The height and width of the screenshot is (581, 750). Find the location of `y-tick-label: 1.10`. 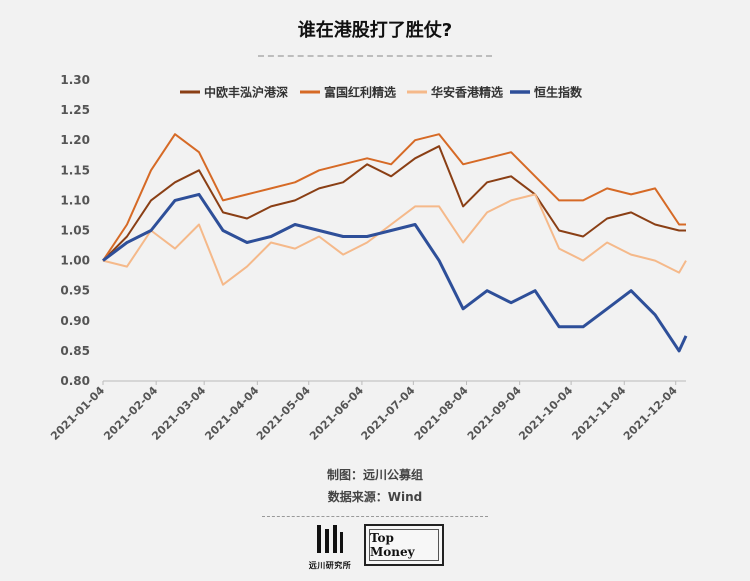

y-tick-label: 1.10 is located at coordinates (75, 200).